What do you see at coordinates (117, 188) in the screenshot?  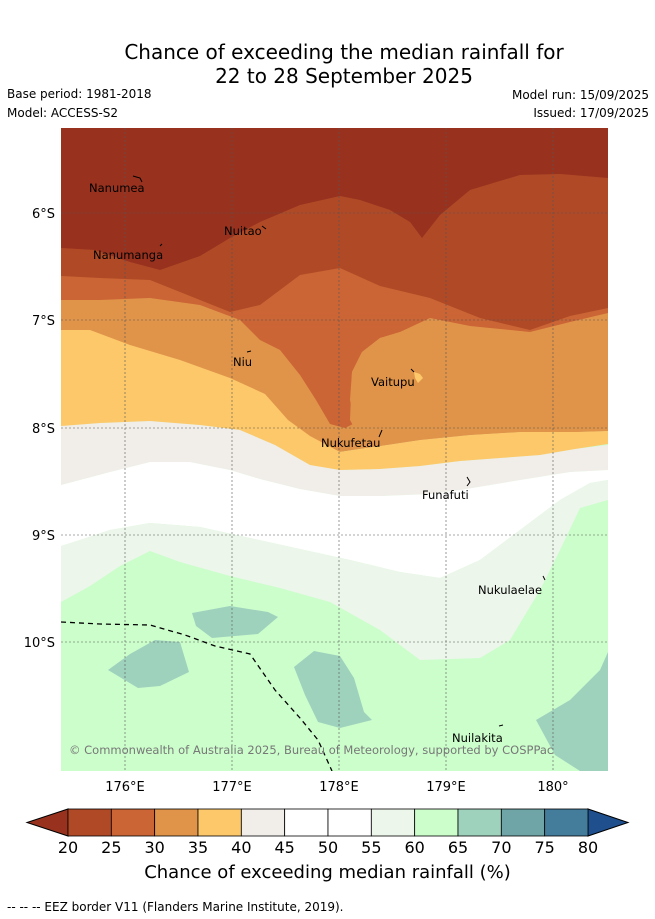 I see `place-nanumea: Nanumea` at bounding box center [117, 188].